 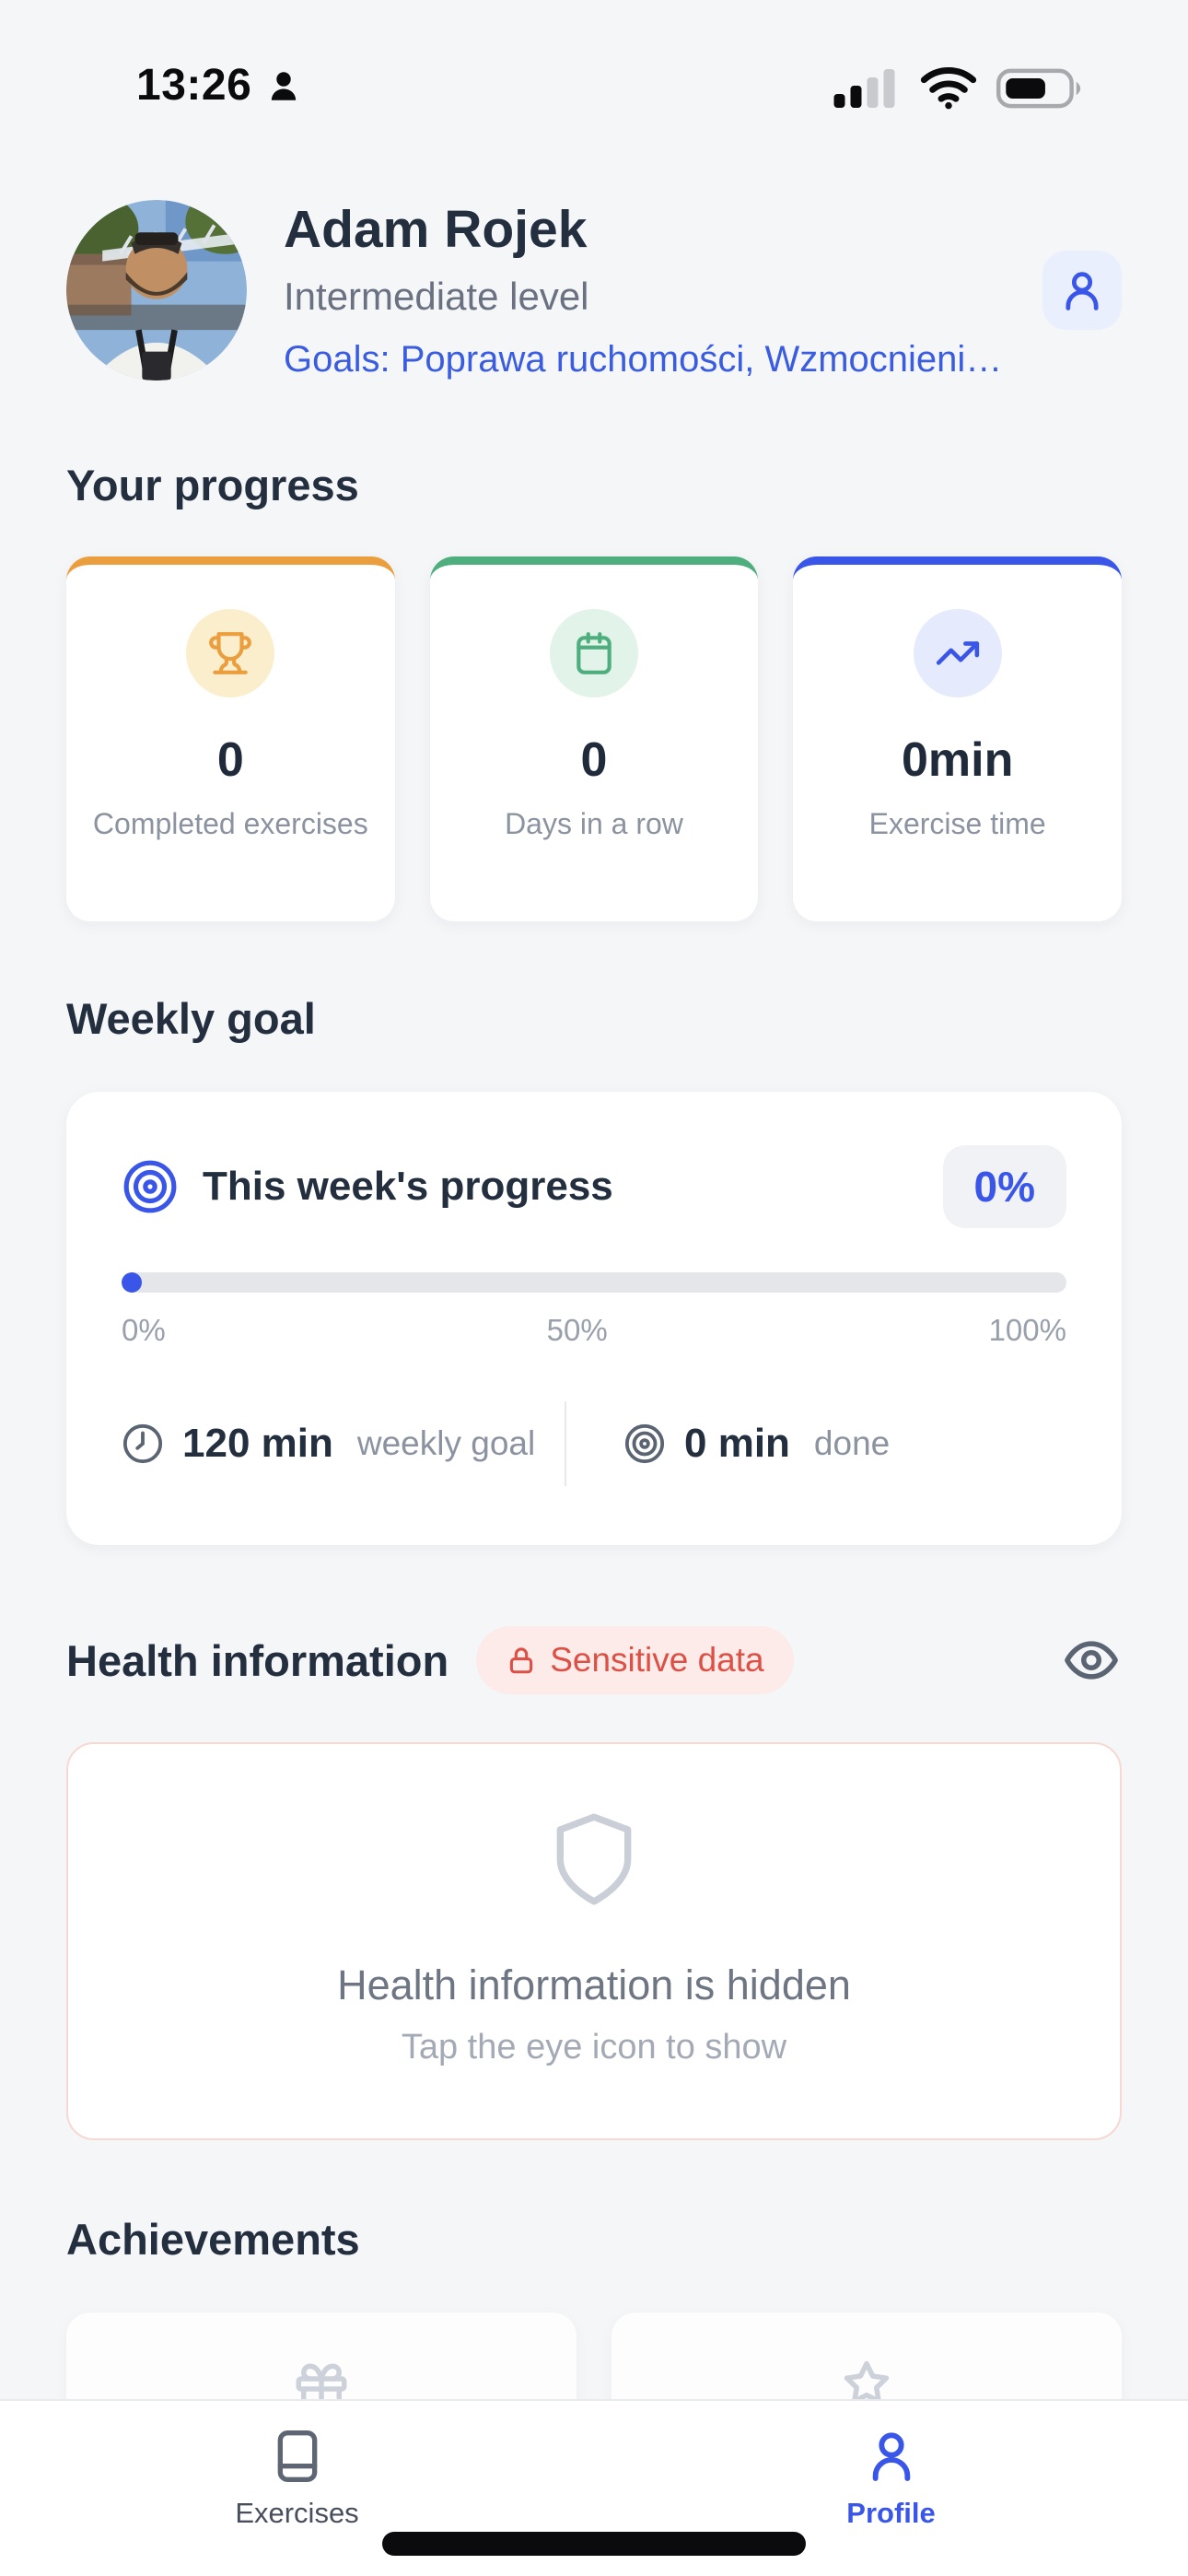 I want to click on status-bar: 13:26, so click(x=594, y=59).